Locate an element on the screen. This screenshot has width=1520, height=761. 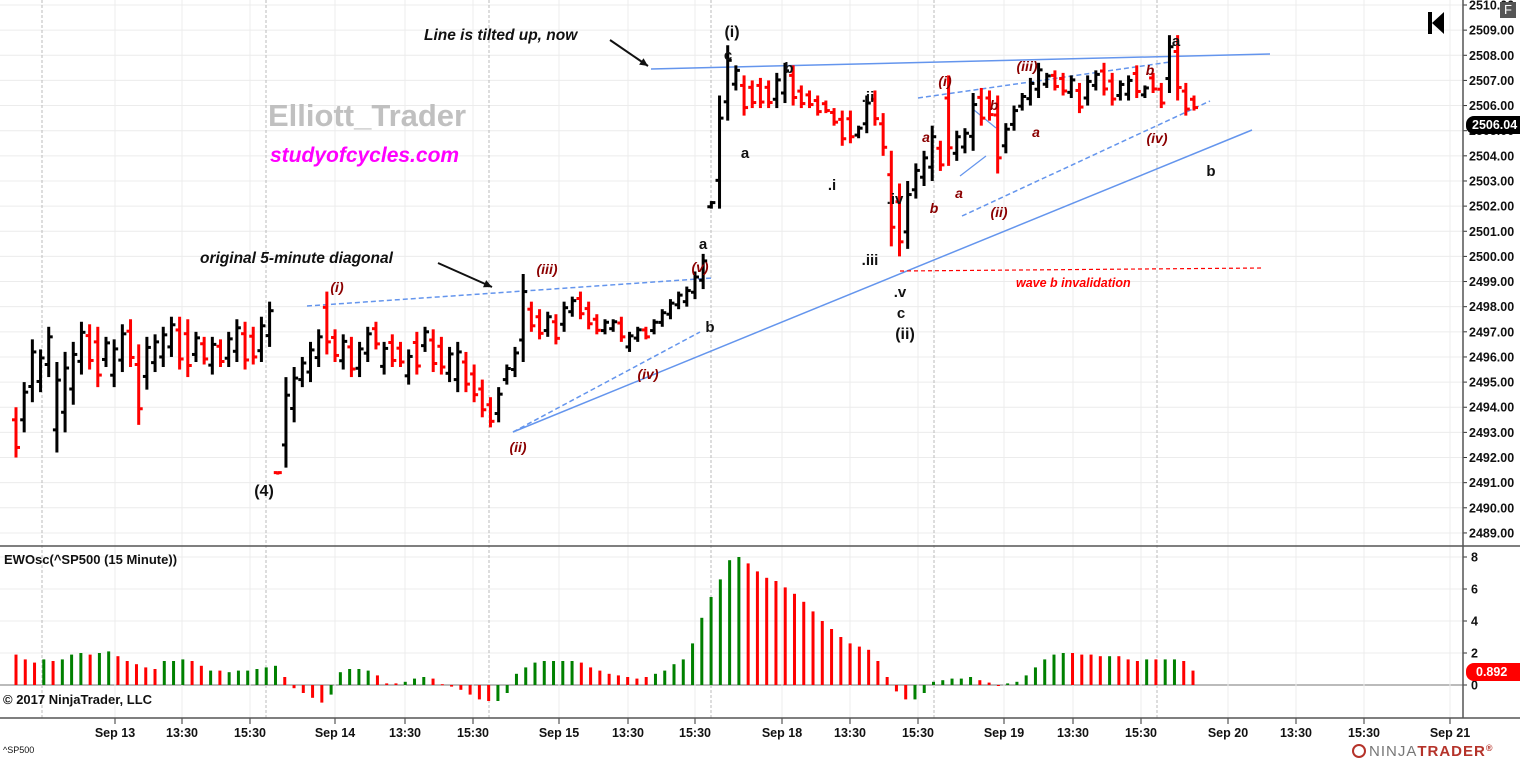
price-tick: 2506.00 is located at coordinates (1491, 106).